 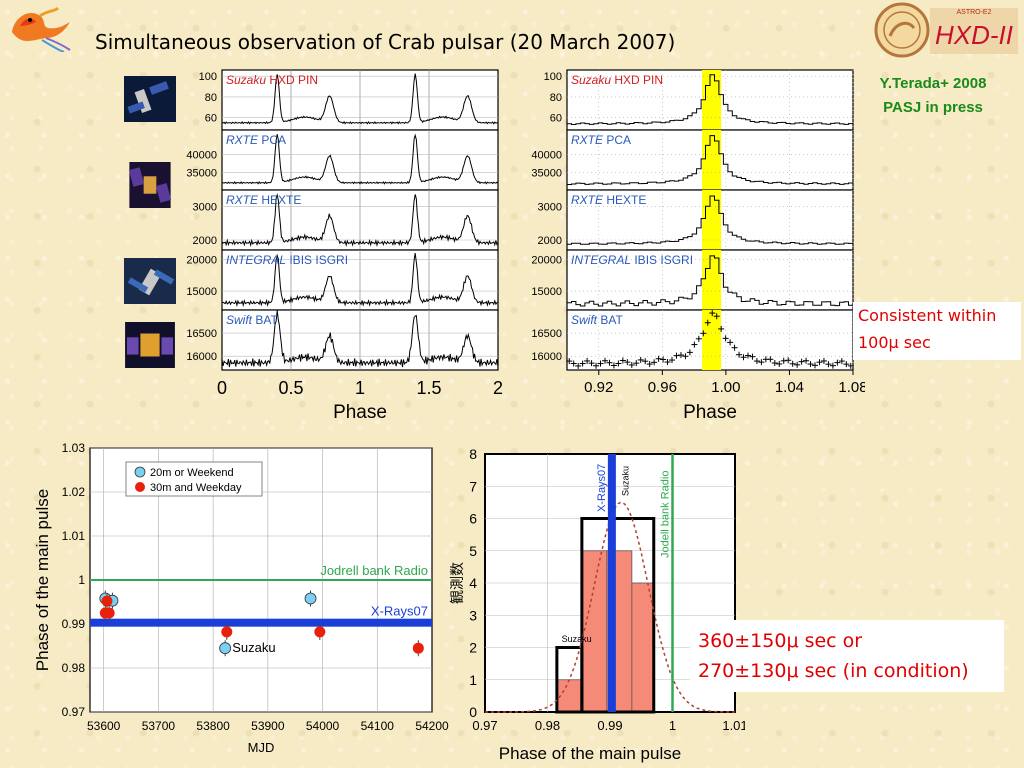 What do you see at coordinates (432, 726) in the screenshot?
I see `x-tick-label: 54200` at bounding box center [432, 726].